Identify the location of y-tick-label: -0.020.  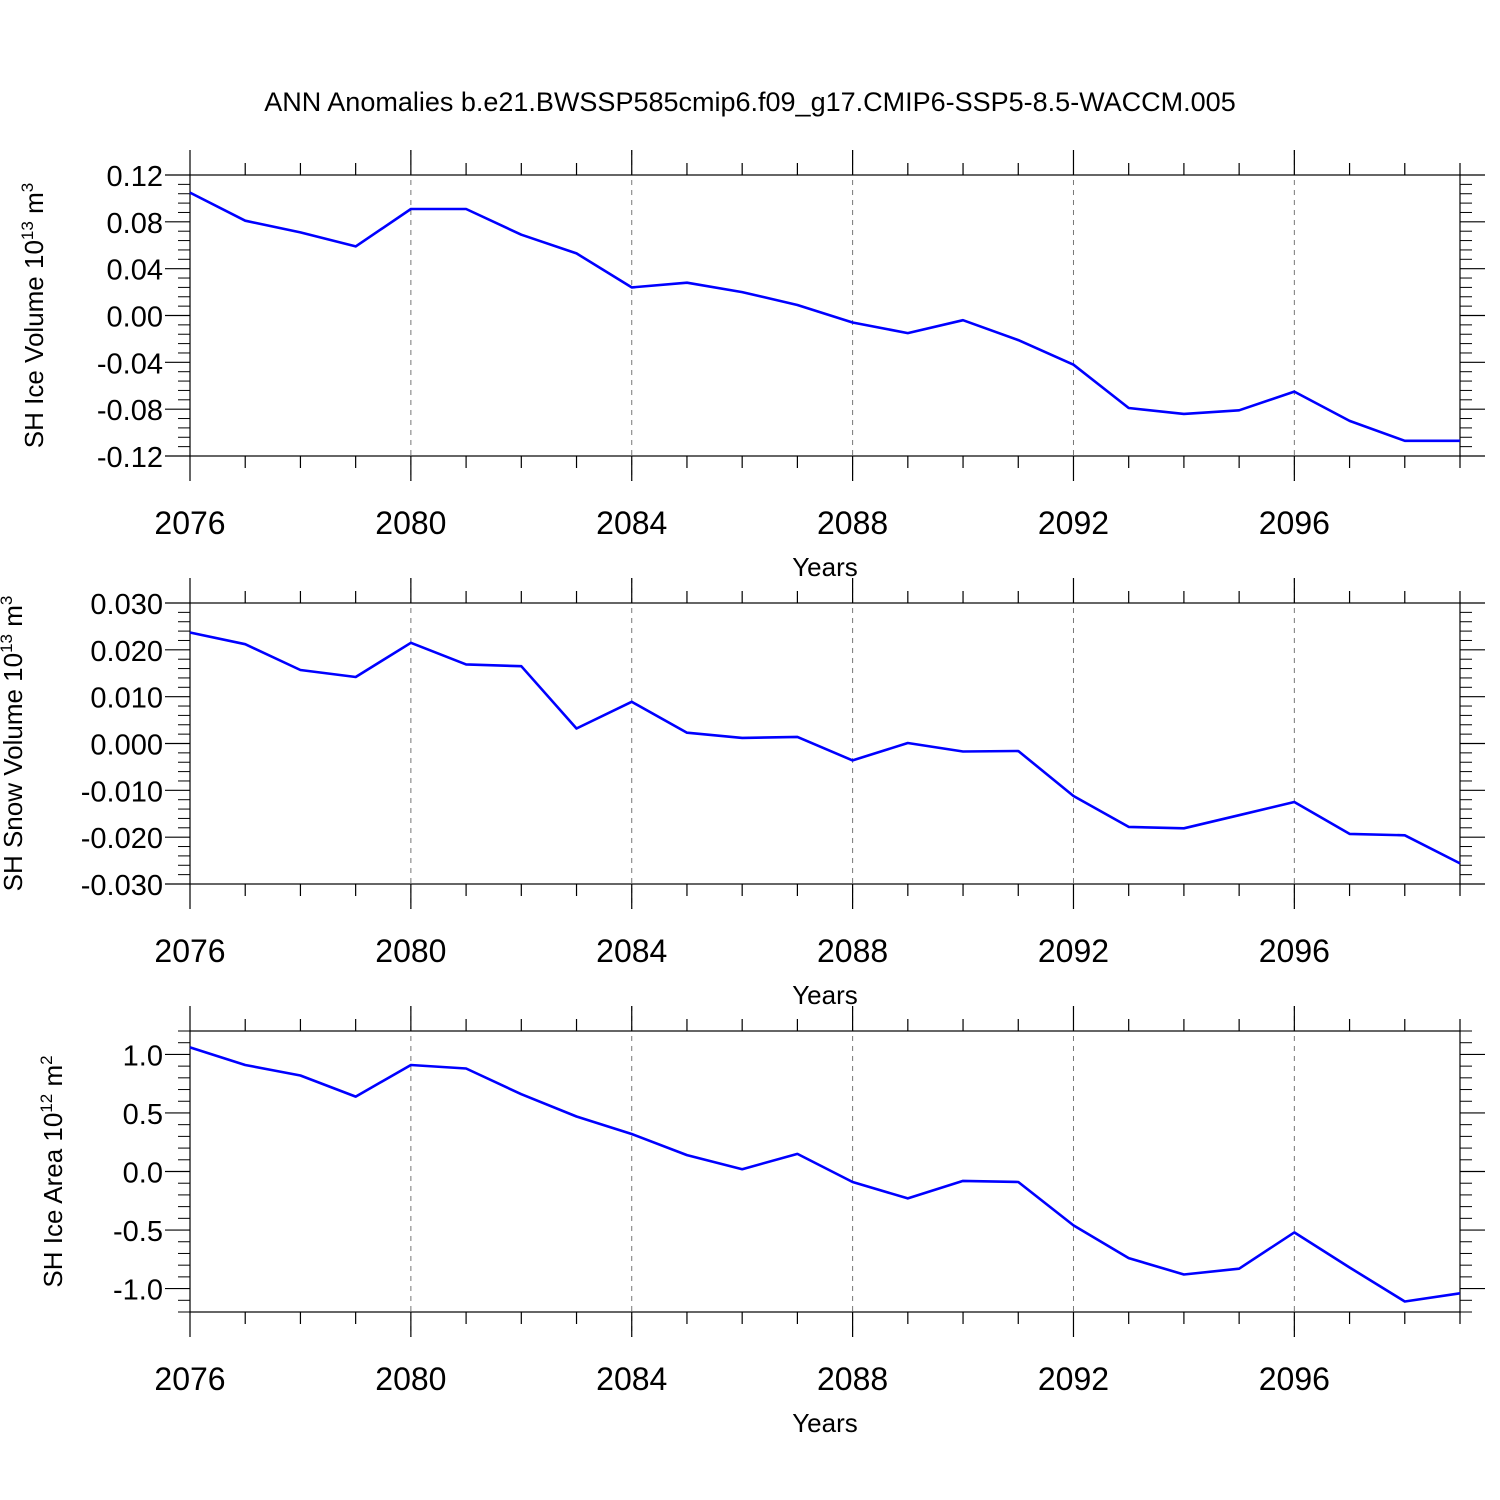
(122, 839).